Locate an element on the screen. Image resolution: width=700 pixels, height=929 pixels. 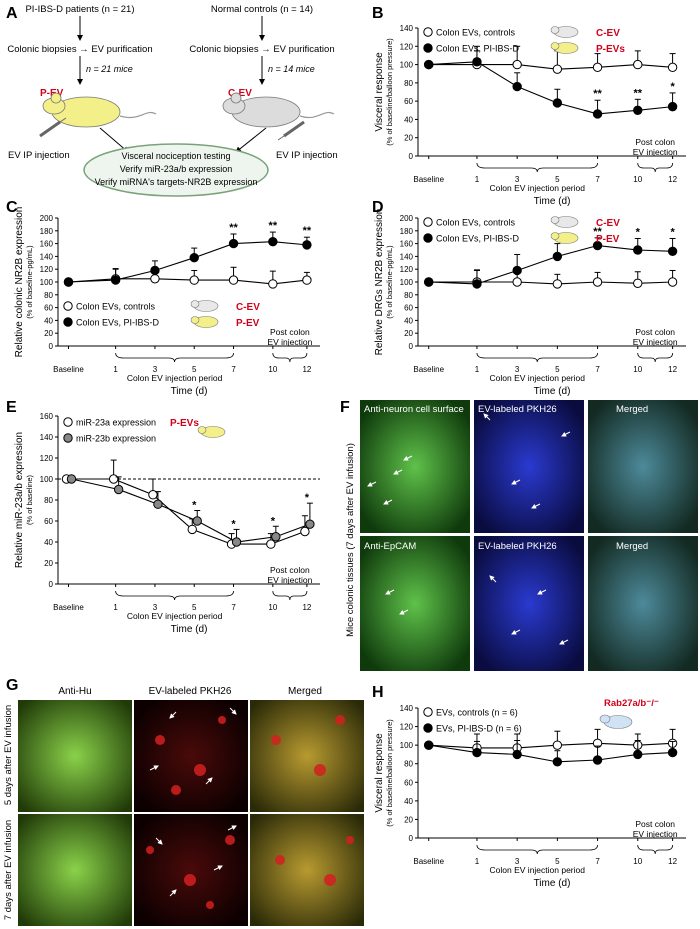
schema-left-source: PI-IBS-D patients (n = 21) is located at coordinates (79, 9).